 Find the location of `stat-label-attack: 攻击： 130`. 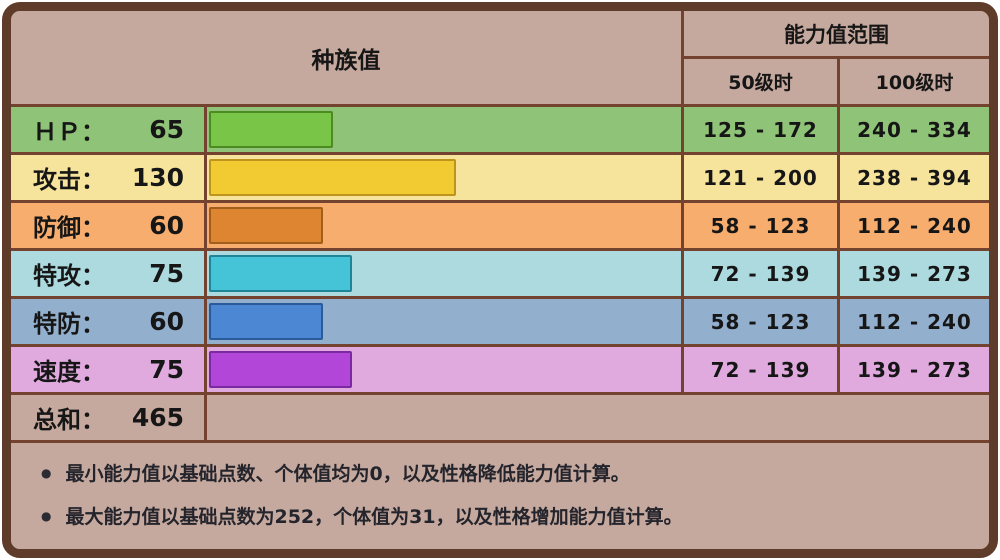

stat-label-attack: 攻击： 130 is located at coordinates (107, 177).